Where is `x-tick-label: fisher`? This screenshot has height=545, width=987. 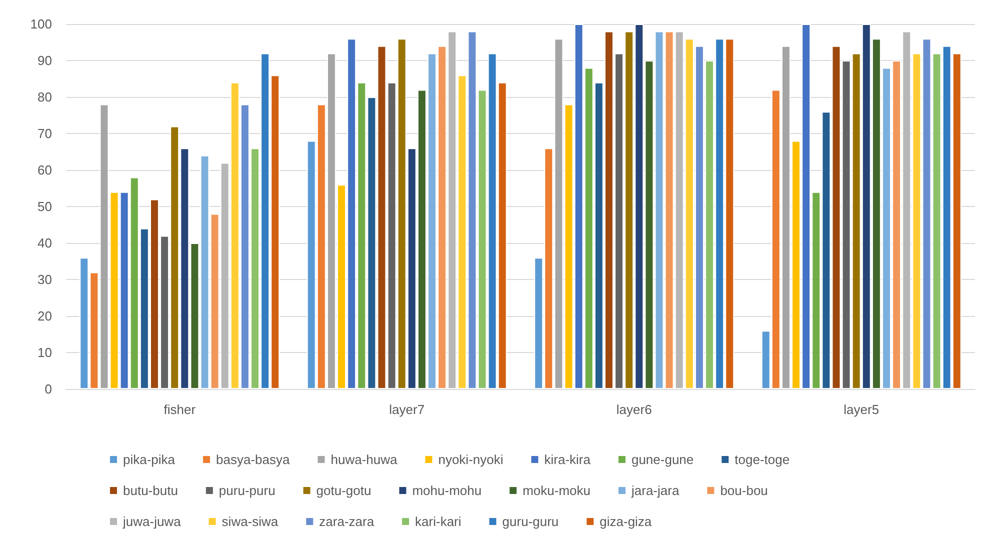
x-tick-label: fisher is located at coordinates (180, 409).